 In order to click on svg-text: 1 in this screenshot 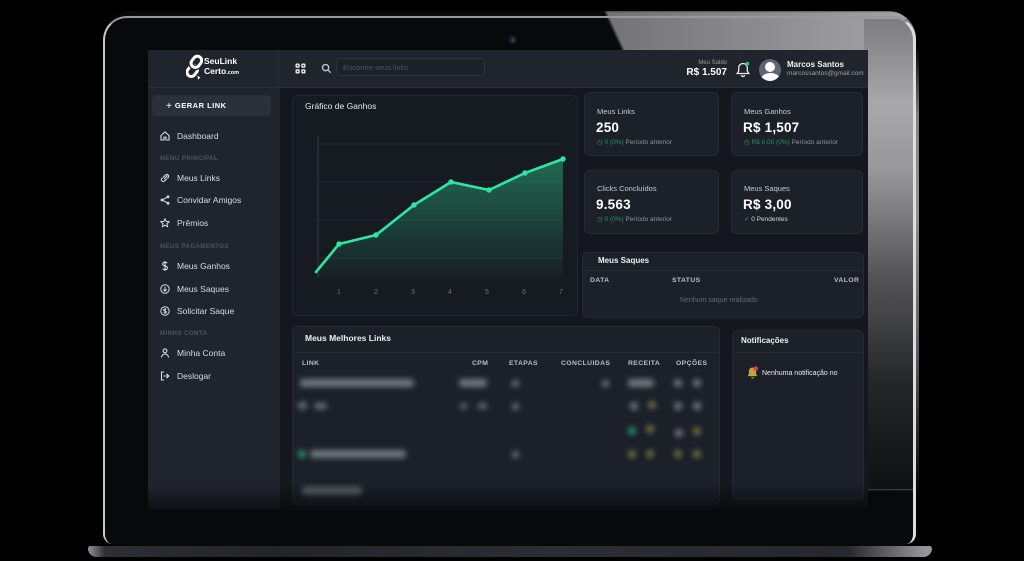, I will do `click(339, 292)`.